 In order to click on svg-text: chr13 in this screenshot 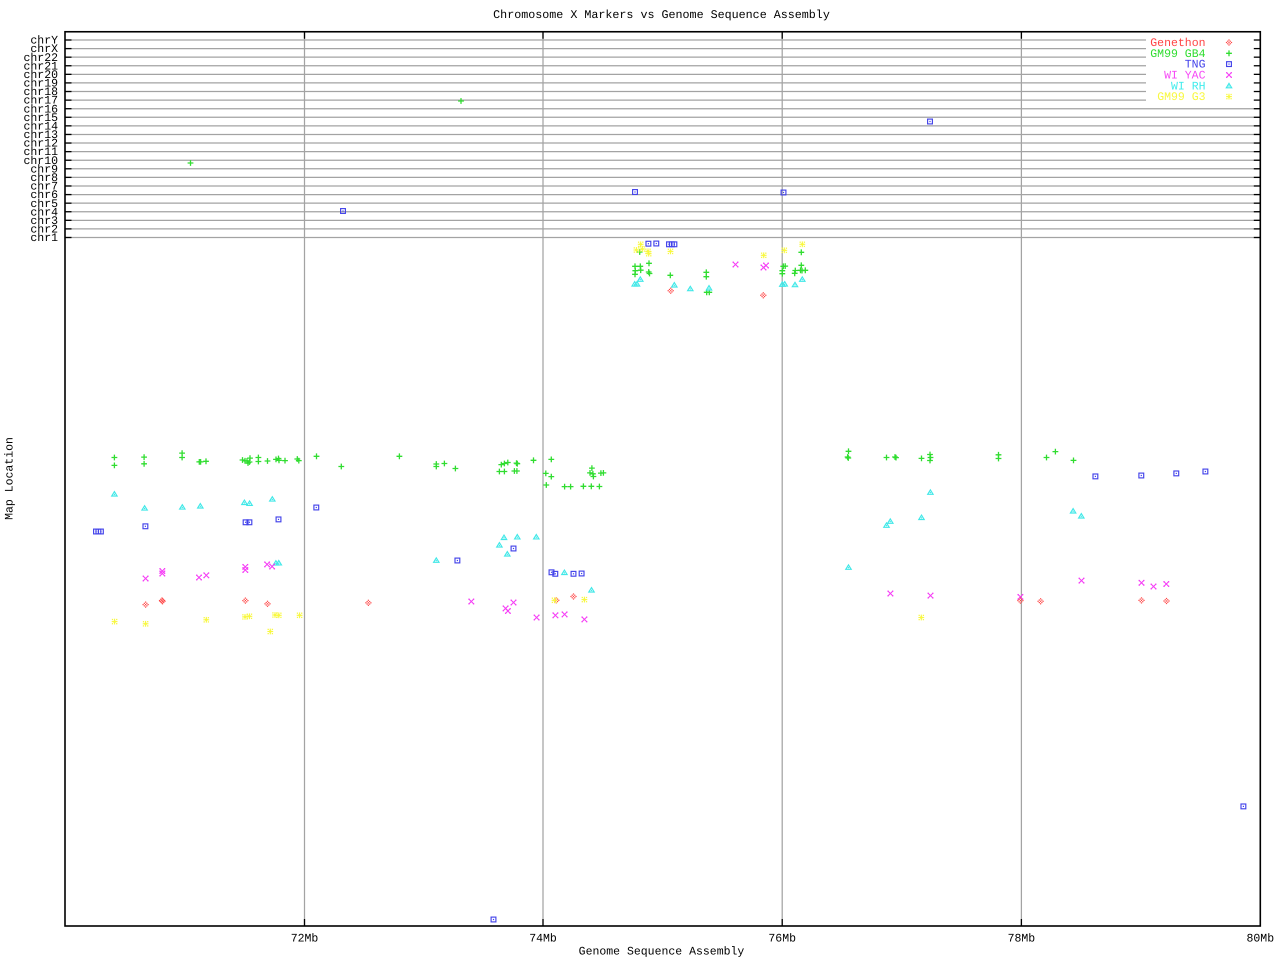, I will do `click(40, 135)`.